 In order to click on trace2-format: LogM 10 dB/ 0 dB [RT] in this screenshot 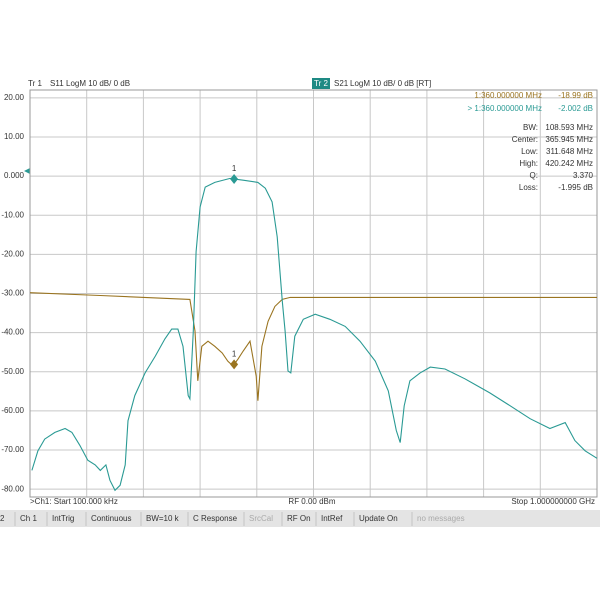, I will do `click(390, 83)`.